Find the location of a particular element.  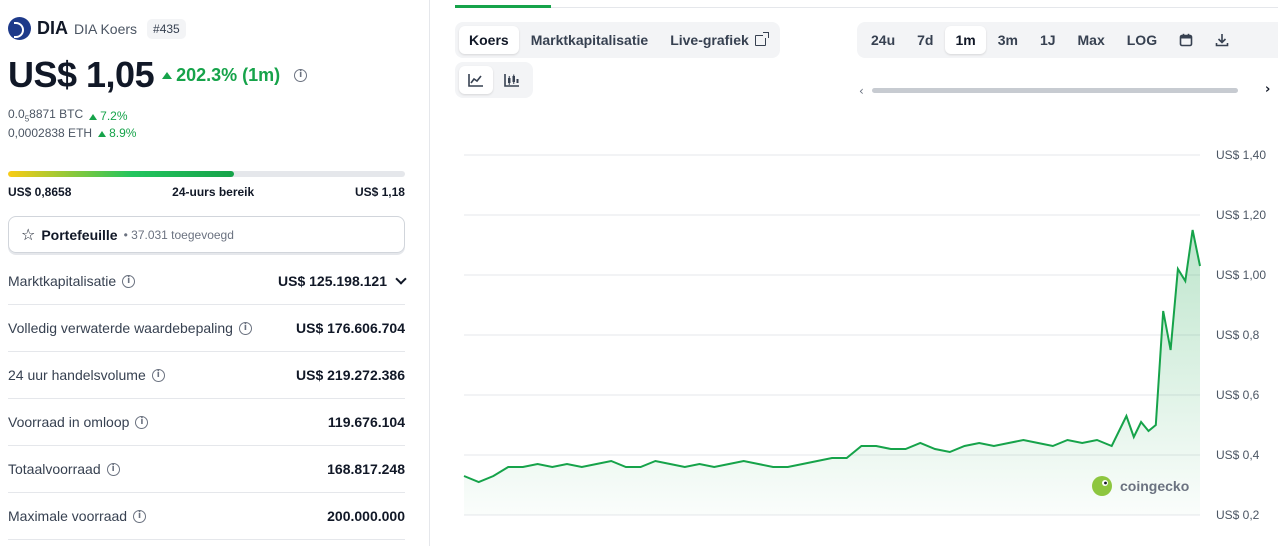

price-change-value: 202.3% (1m) is located at coordinates (228, 74).